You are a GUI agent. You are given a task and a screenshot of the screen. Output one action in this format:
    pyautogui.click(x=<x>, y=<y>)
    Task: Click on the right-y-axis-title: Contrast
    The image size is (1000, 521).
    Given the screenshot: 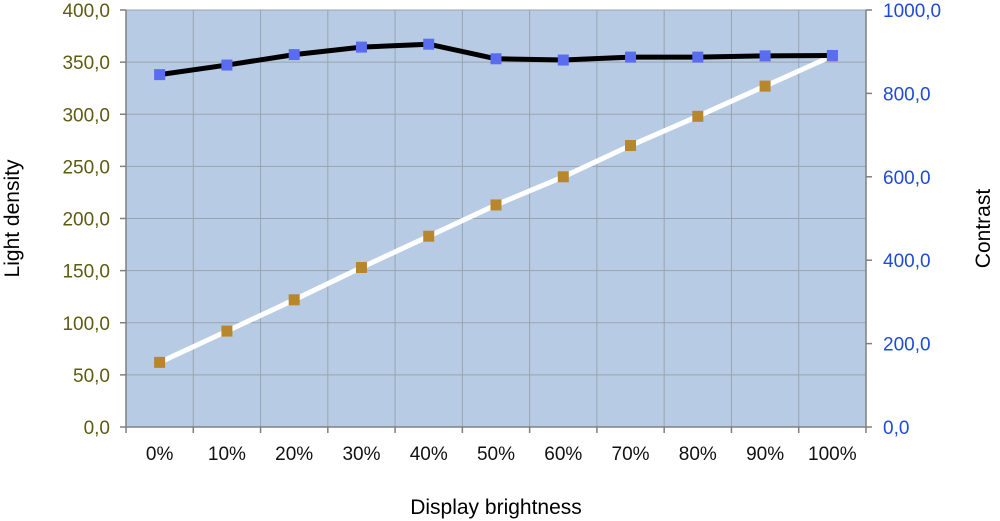 What is the action you would take?
    pyautogui.click(x=983, y=229)
    